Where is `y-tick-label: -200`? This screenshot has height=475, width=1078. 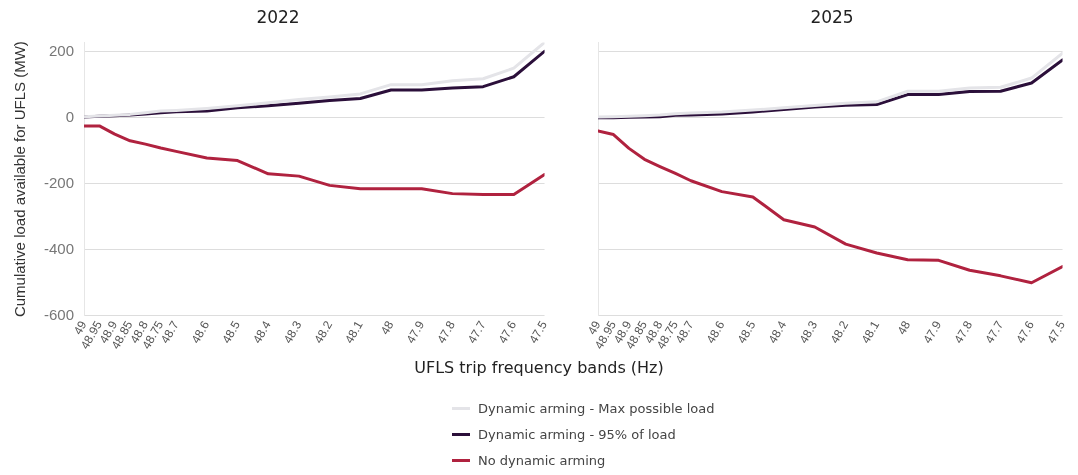 y-tick-label: -200 is located at coordinates (59, 182).